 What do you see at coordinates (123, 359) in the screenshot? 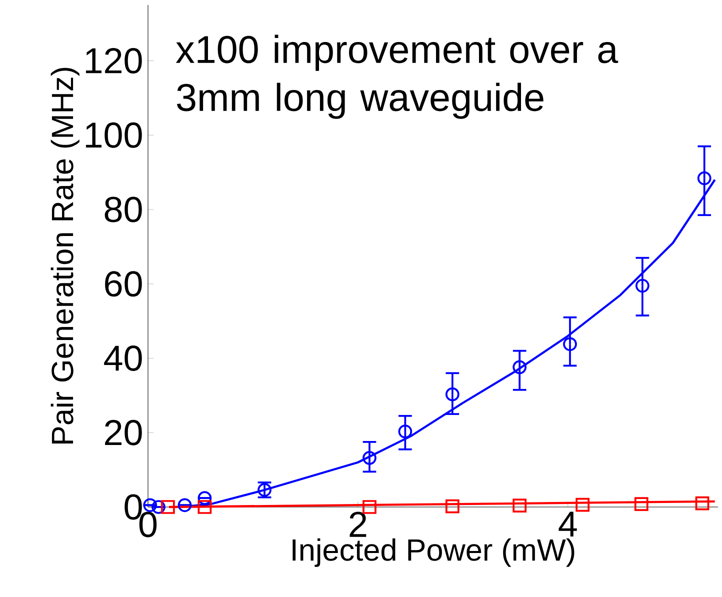
I see `y-tick-label: 40` at bounding box center [123, 359].